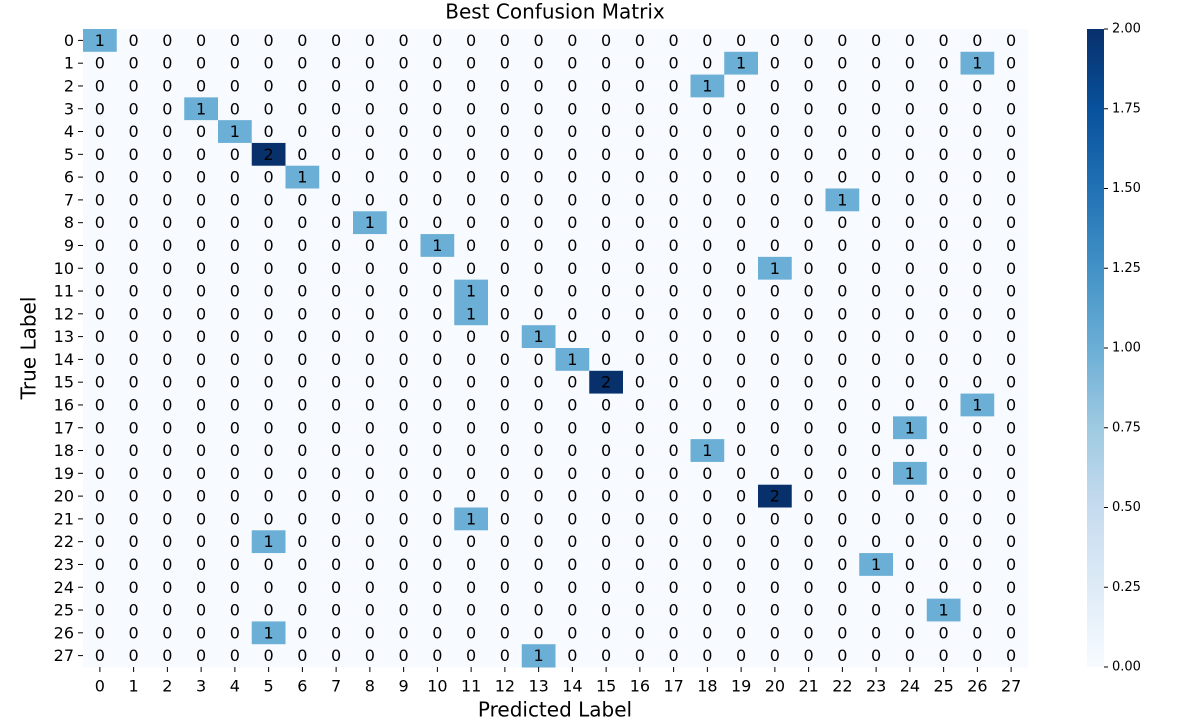 Image resolution: width=1186 pixels, height=725 pixels. Describe the element at coordinates (100, 686) in the screenshot. I see `x-tick-label: 0` at that location.